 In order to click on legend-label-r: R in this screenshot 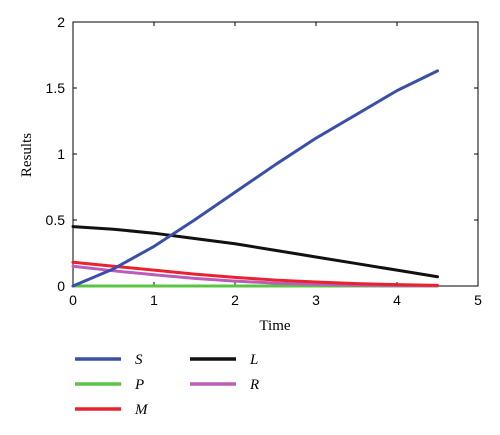, I will do `click(254, 385)`.